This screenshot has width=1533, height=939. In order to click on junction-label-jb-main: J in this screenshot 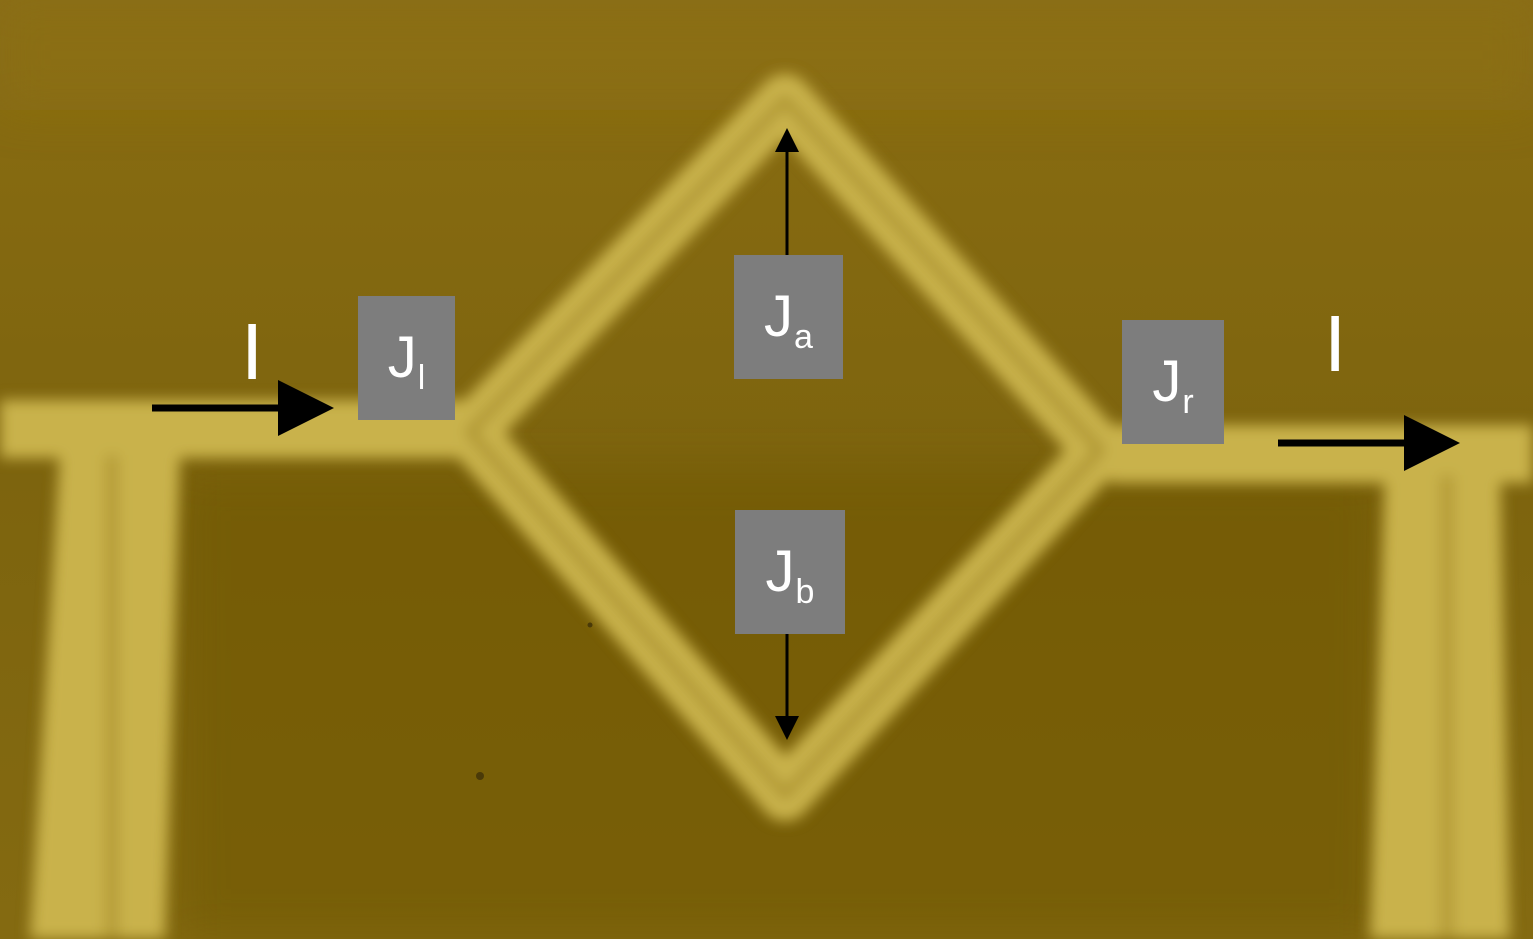, I will do `click(780, 571)`.